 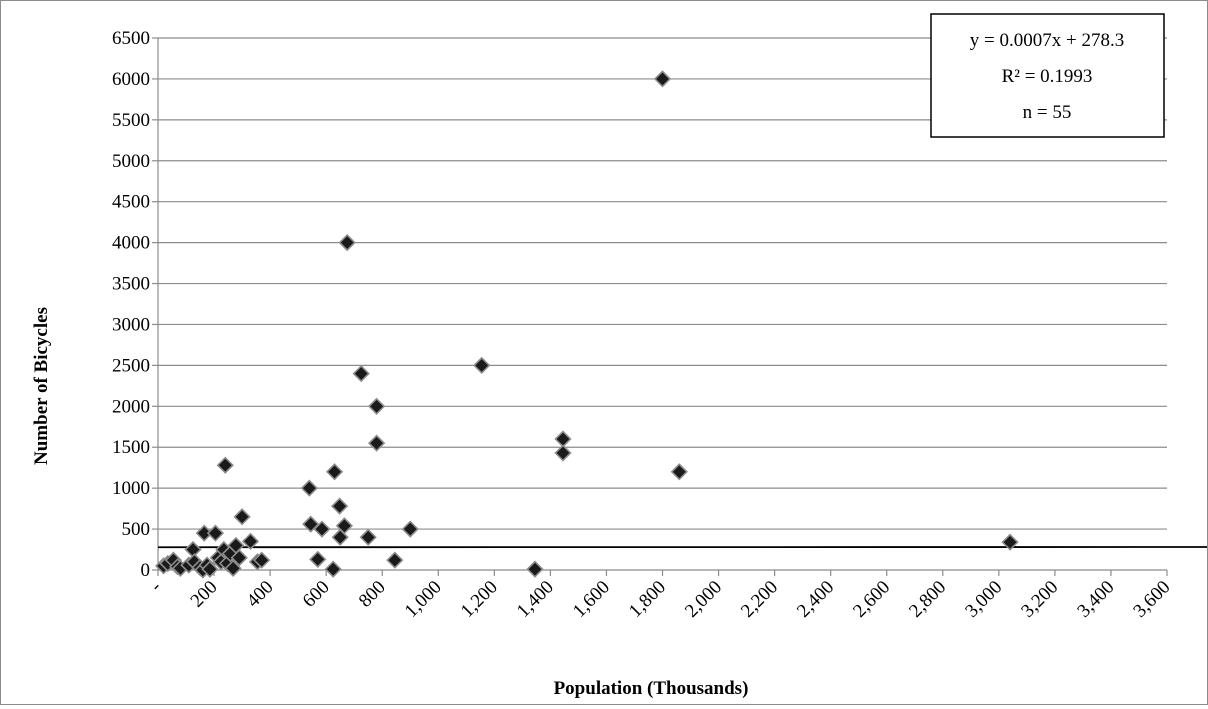 I want to click on y-tick-label: 2000, so click(x=131, y=406).